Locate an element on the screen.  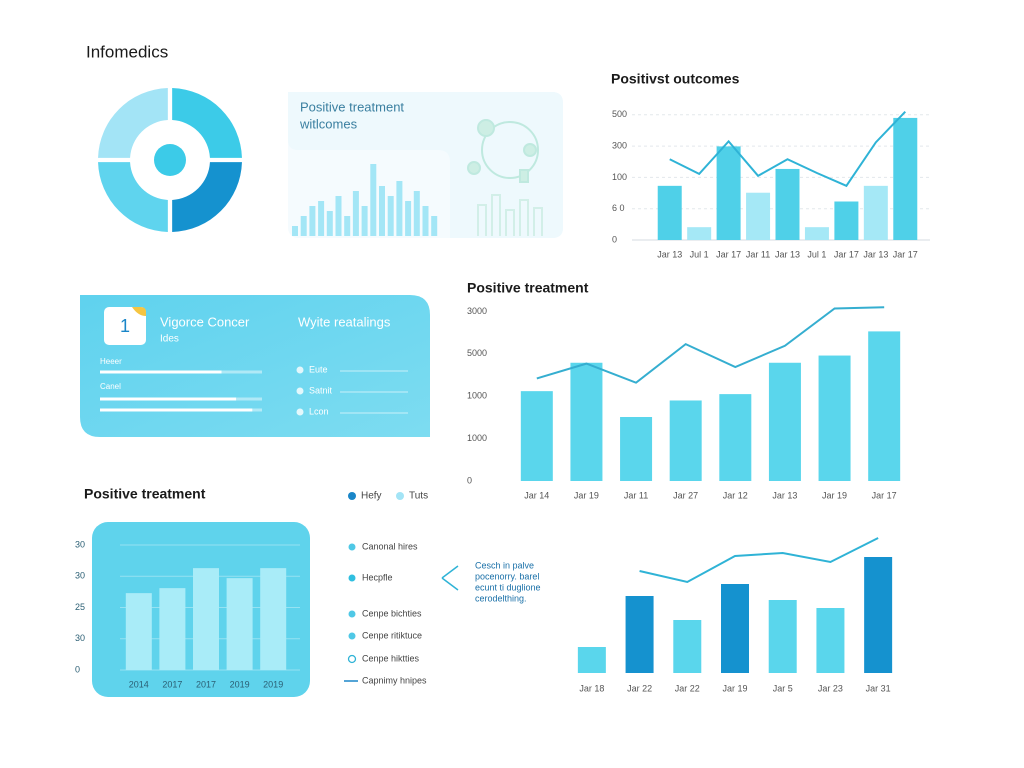
x-tick-label: Jar 14 is located at coordinates (536, 495).